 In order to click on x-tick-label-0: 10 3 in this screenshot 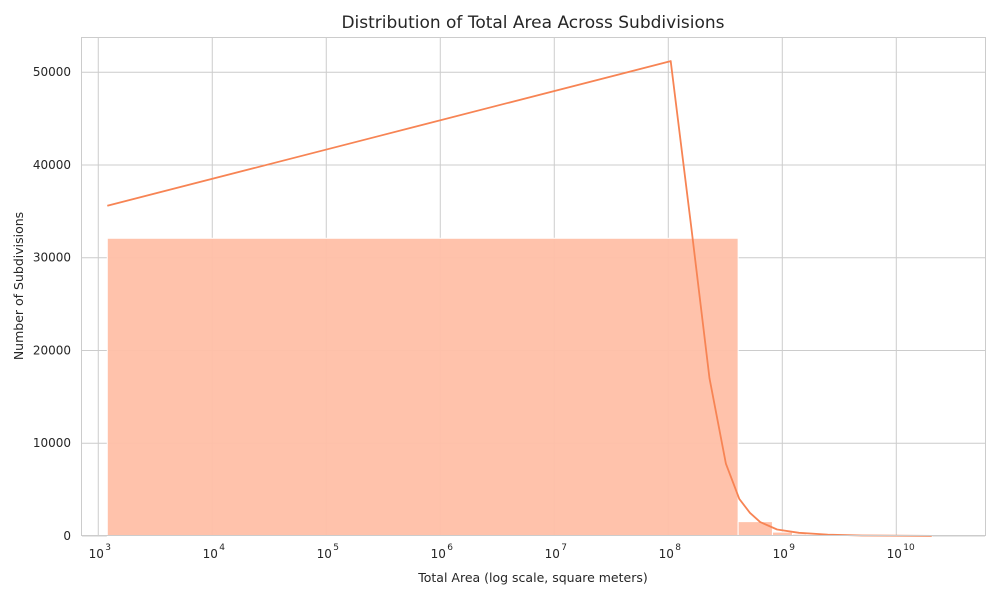, I will do `click(100, 552)`.